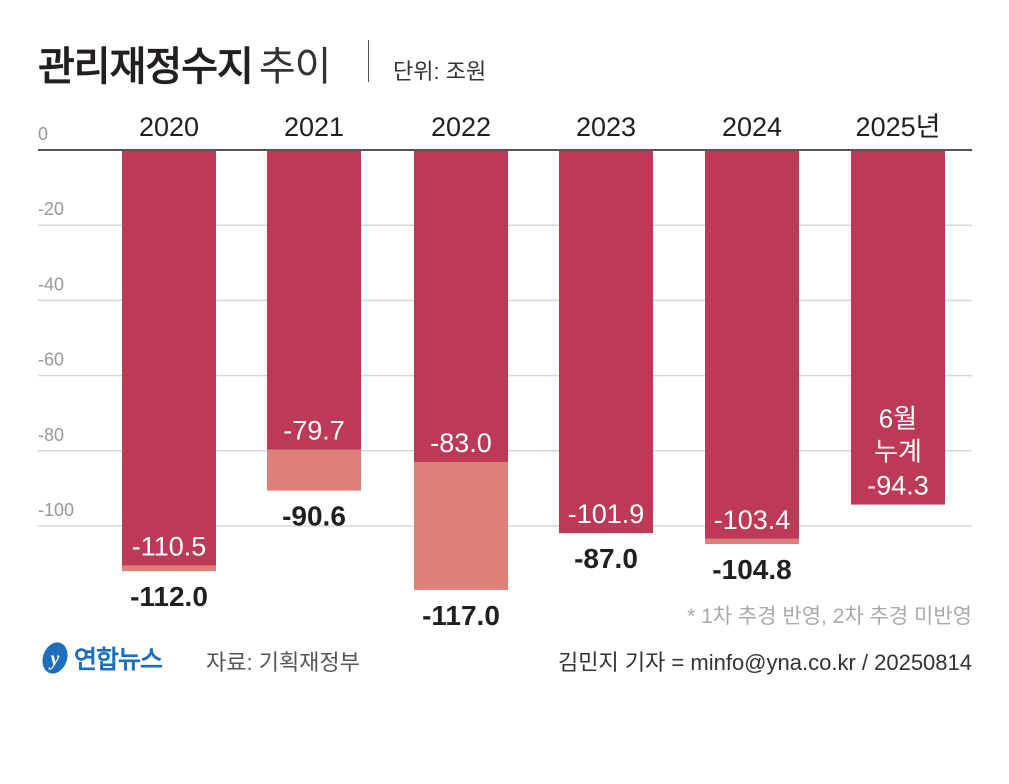 The height and width of the screenshot is (784, 1009). I want to click on total-value-label: -87.0, so click(606, 558).